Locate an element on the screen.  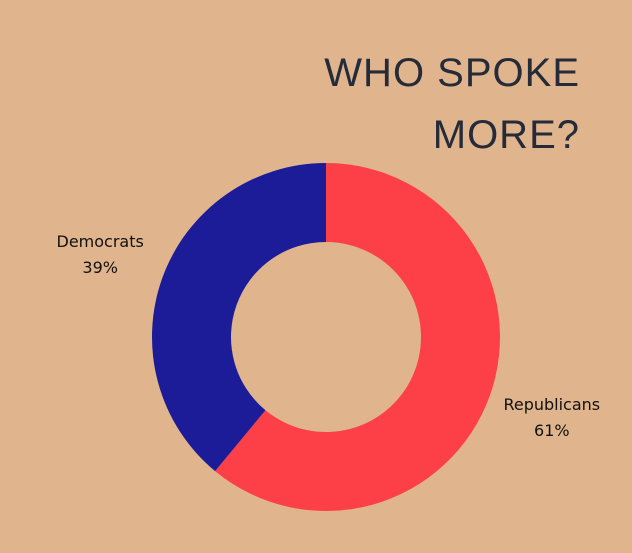
slice-label: Democrats is located at coordinates (100, 241).